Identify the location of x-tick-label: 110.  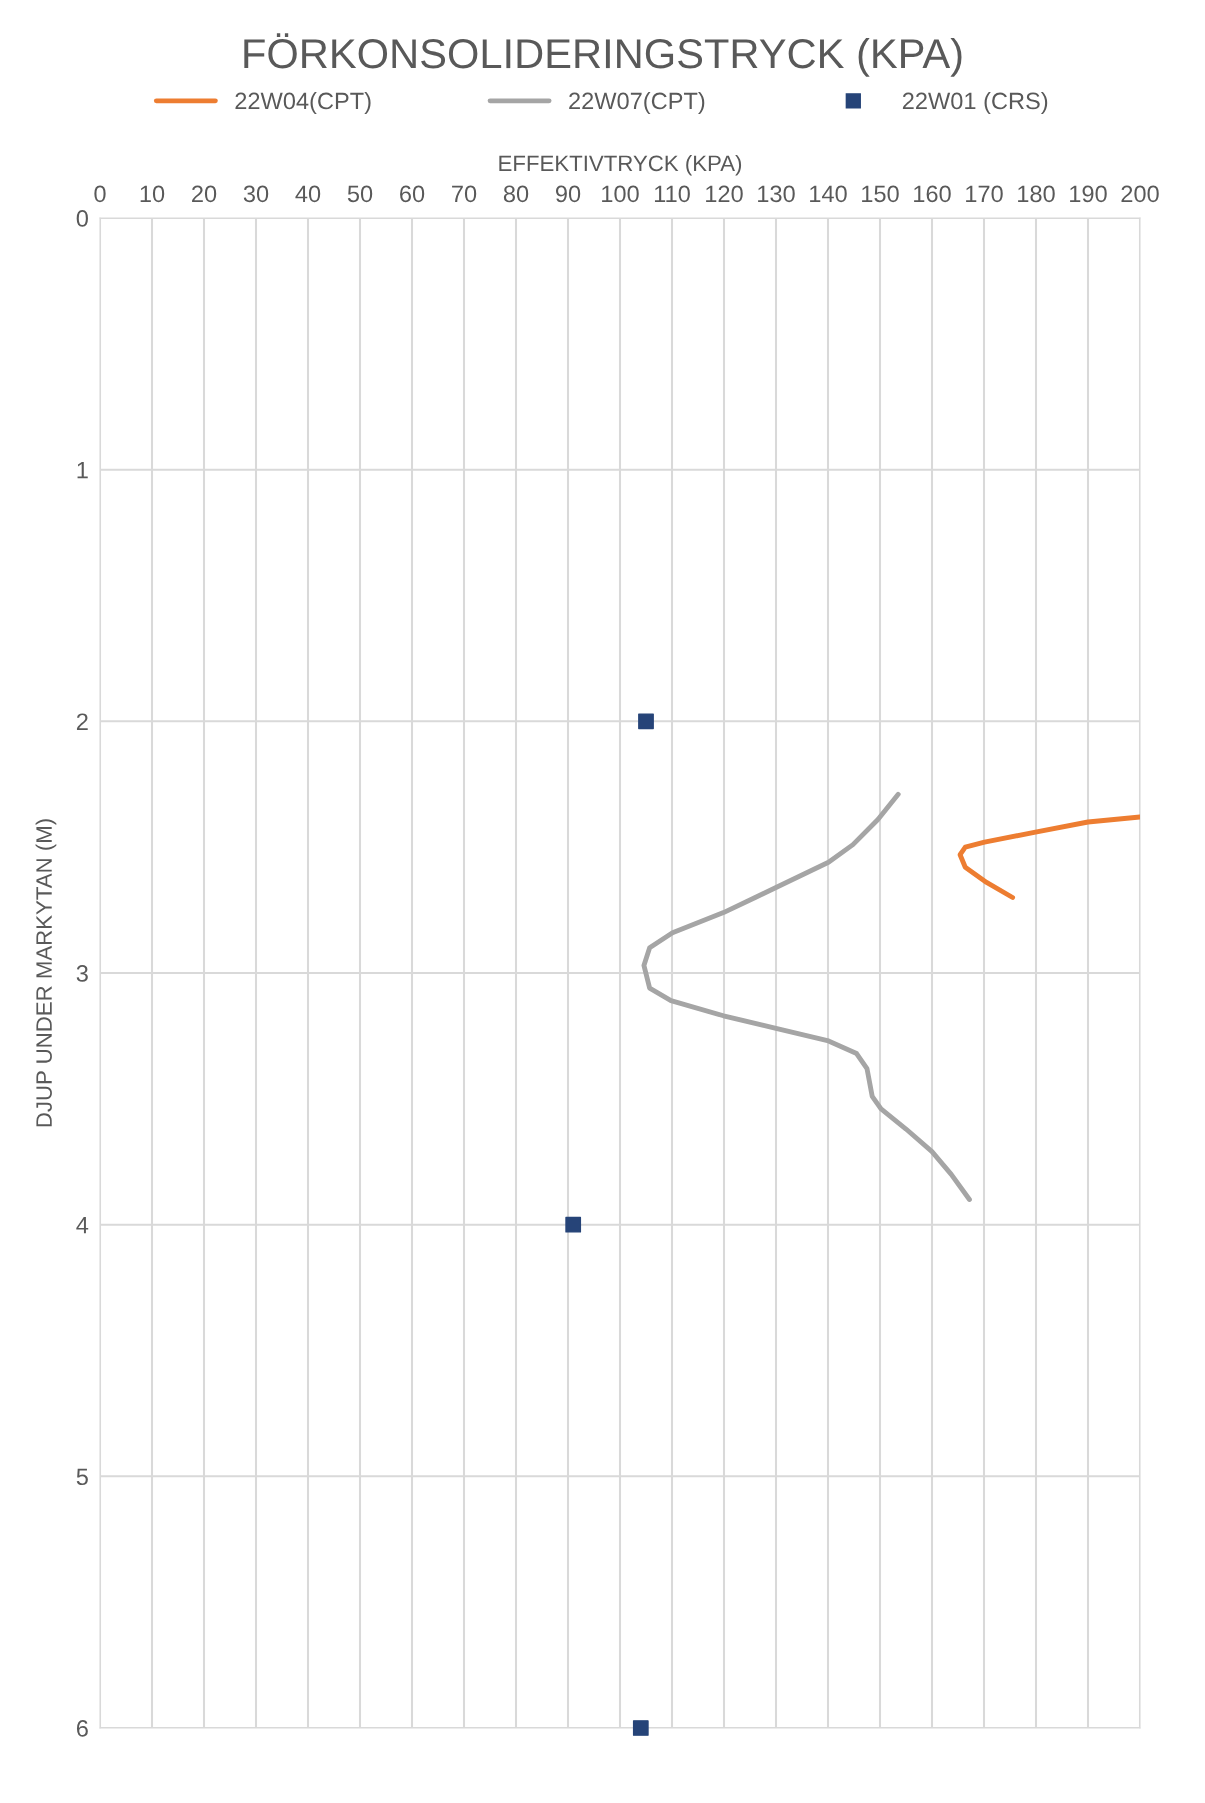
(672, 194).